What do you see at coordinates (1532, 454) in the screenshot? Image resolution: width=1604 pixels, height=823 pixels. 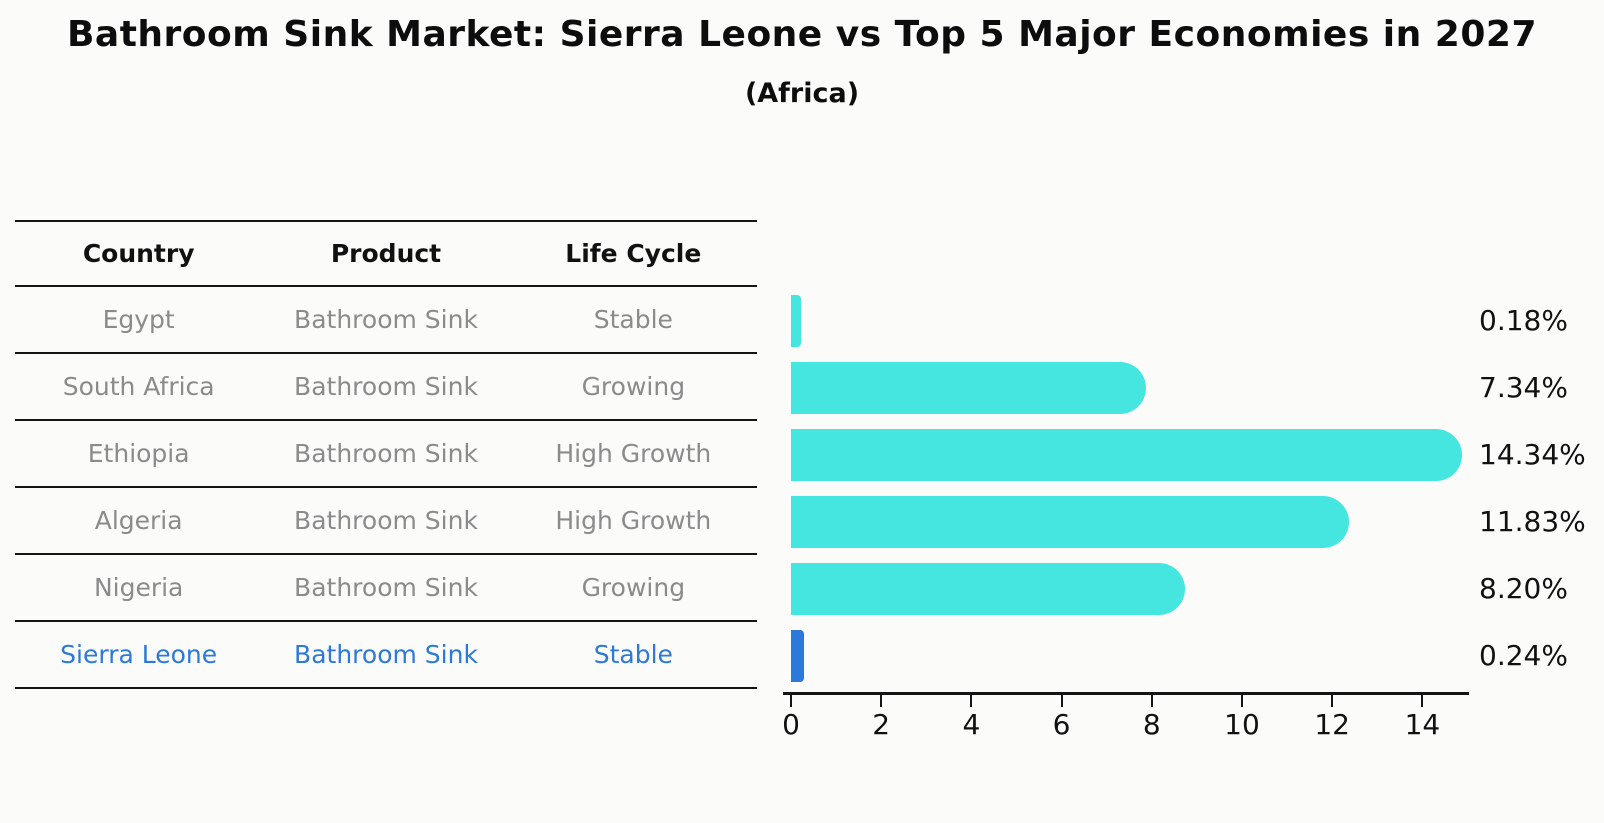 I see `value-label-ethiopia: 14.34%` at bounding box center [1532, 454].